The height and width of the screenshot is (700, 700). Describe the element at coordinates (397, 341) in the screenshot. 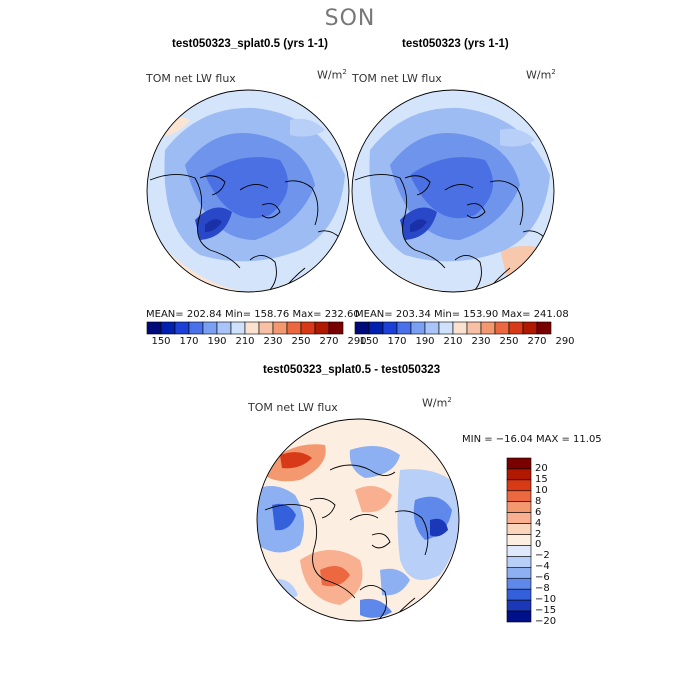

I see `colorbar-panel2-tick-label: 170` at that location.